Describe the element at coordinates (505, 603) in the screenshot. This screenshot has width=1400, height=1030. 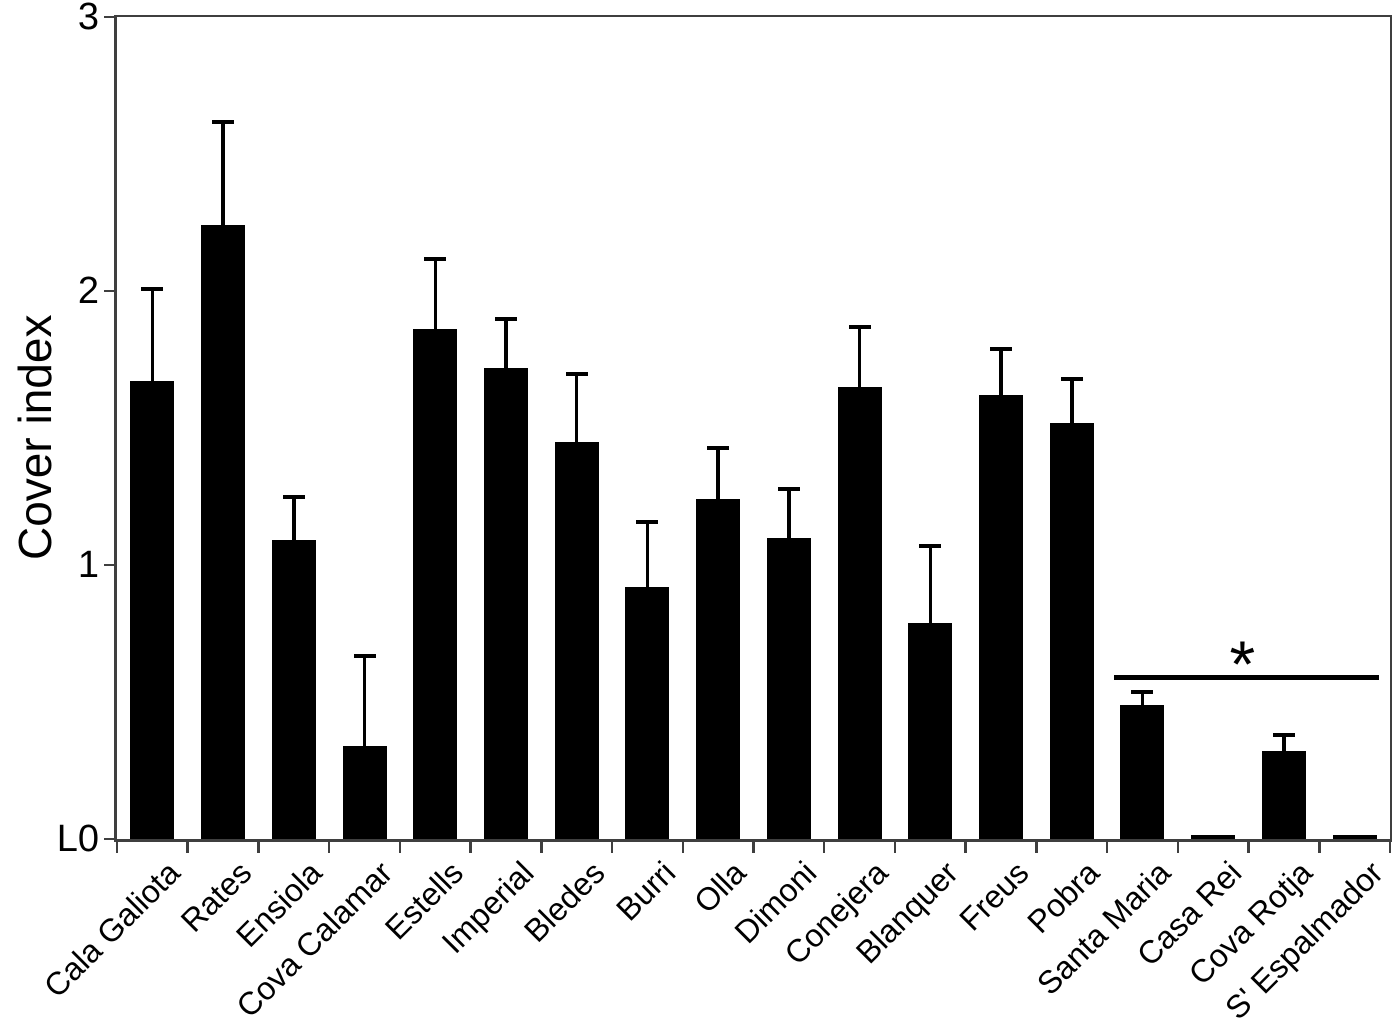
I see `bar-imperial` at that location.